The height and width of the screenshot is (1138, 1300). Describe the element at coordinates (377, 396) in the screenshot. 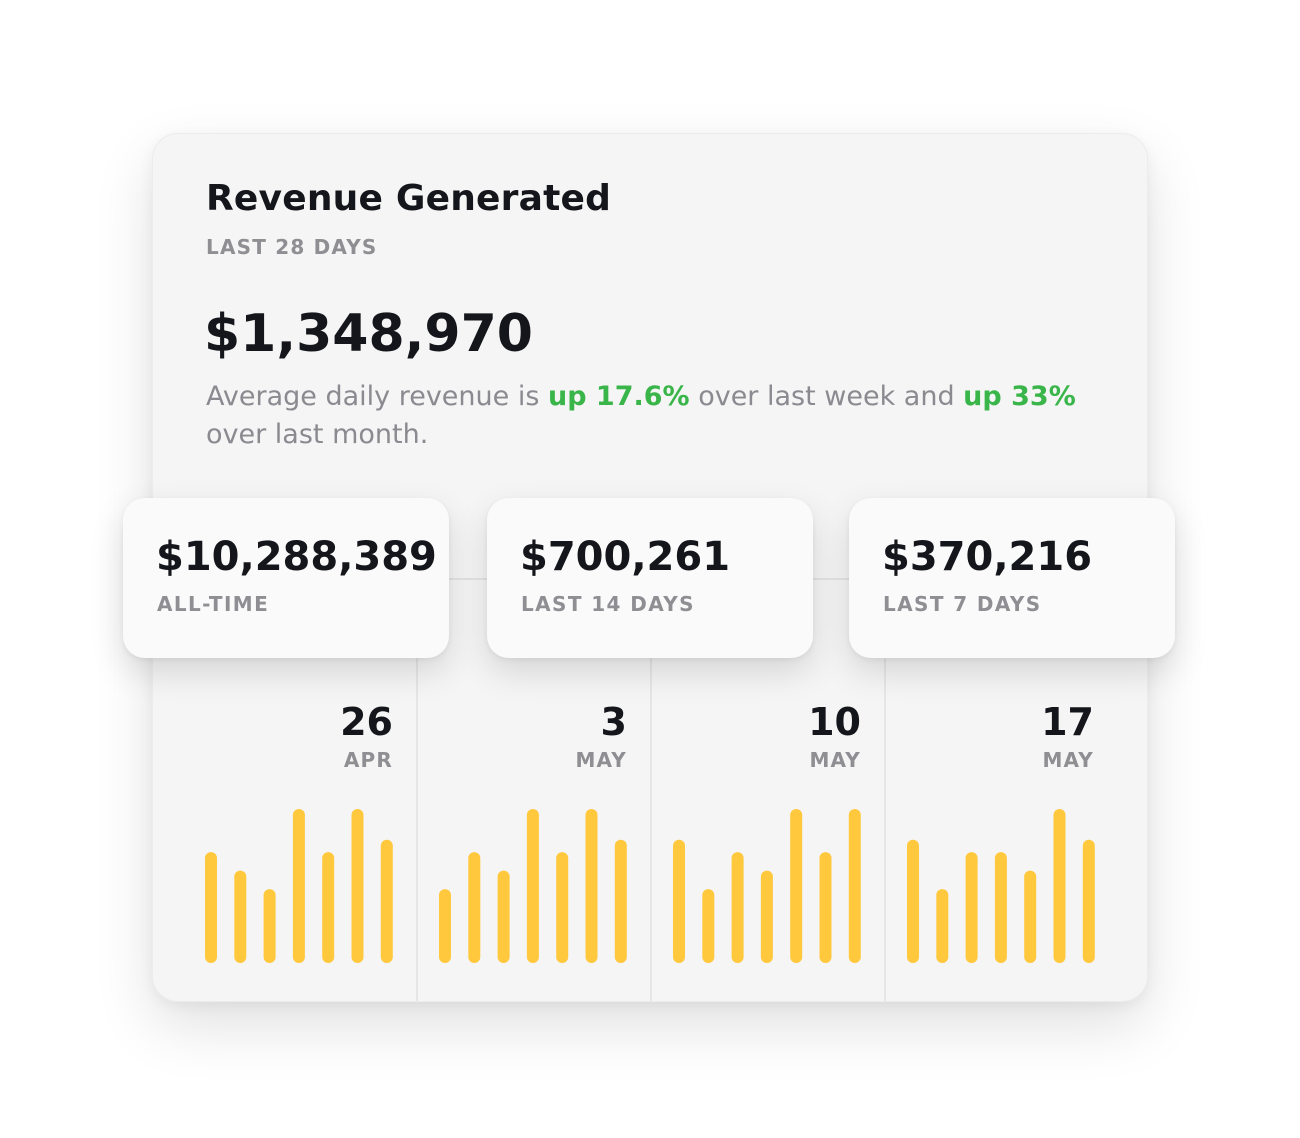

I see `desc-prefix: Average daily revenue is` at that location.